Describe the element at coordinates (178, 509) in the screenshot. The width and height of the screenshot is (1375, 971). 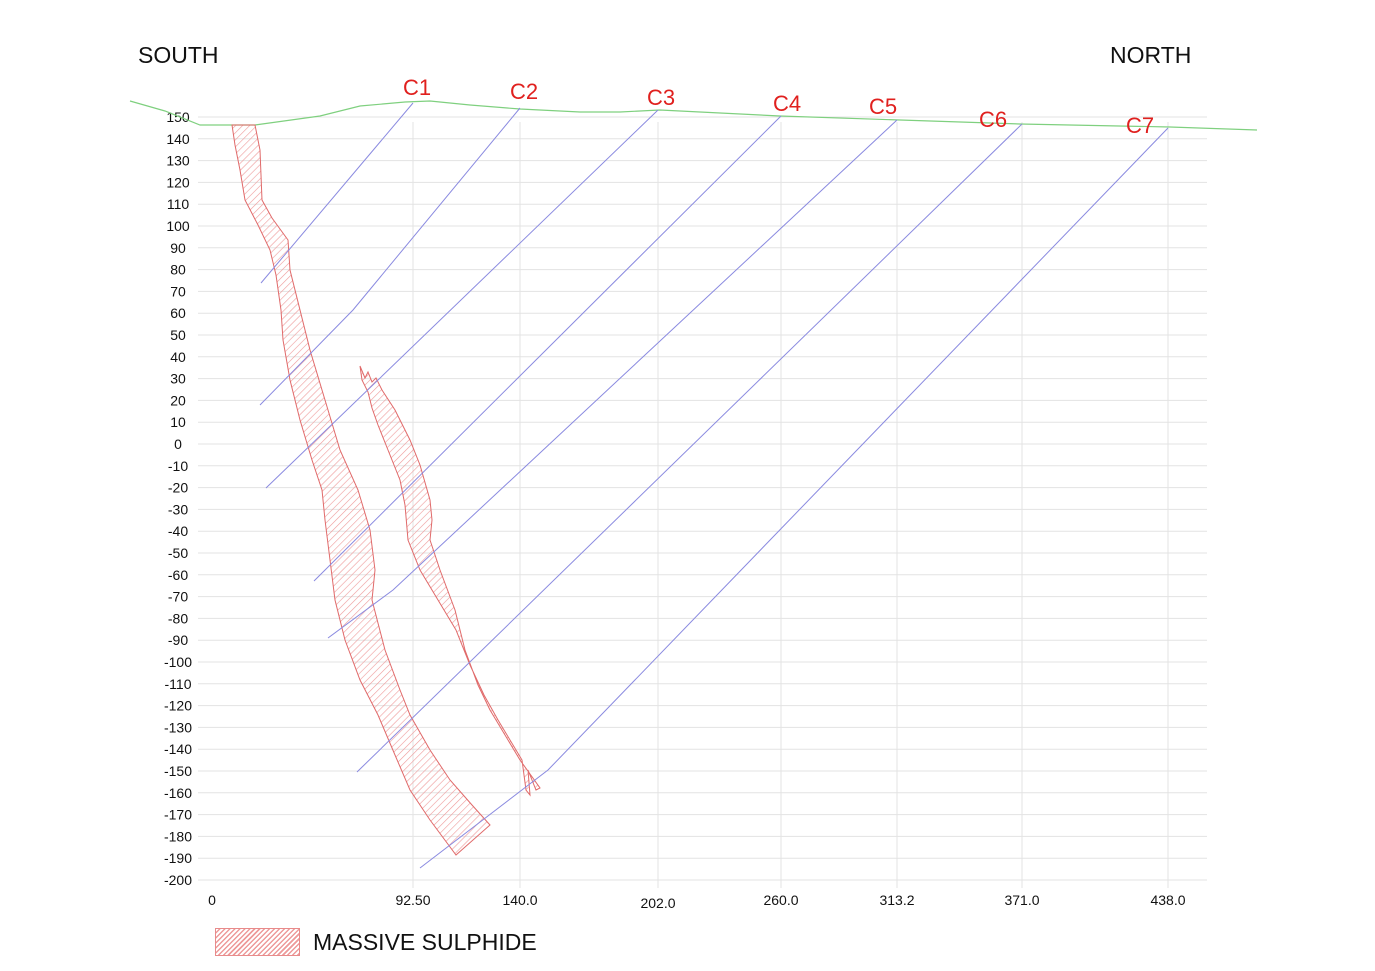
I see `y-tick-label: -30` at that location.